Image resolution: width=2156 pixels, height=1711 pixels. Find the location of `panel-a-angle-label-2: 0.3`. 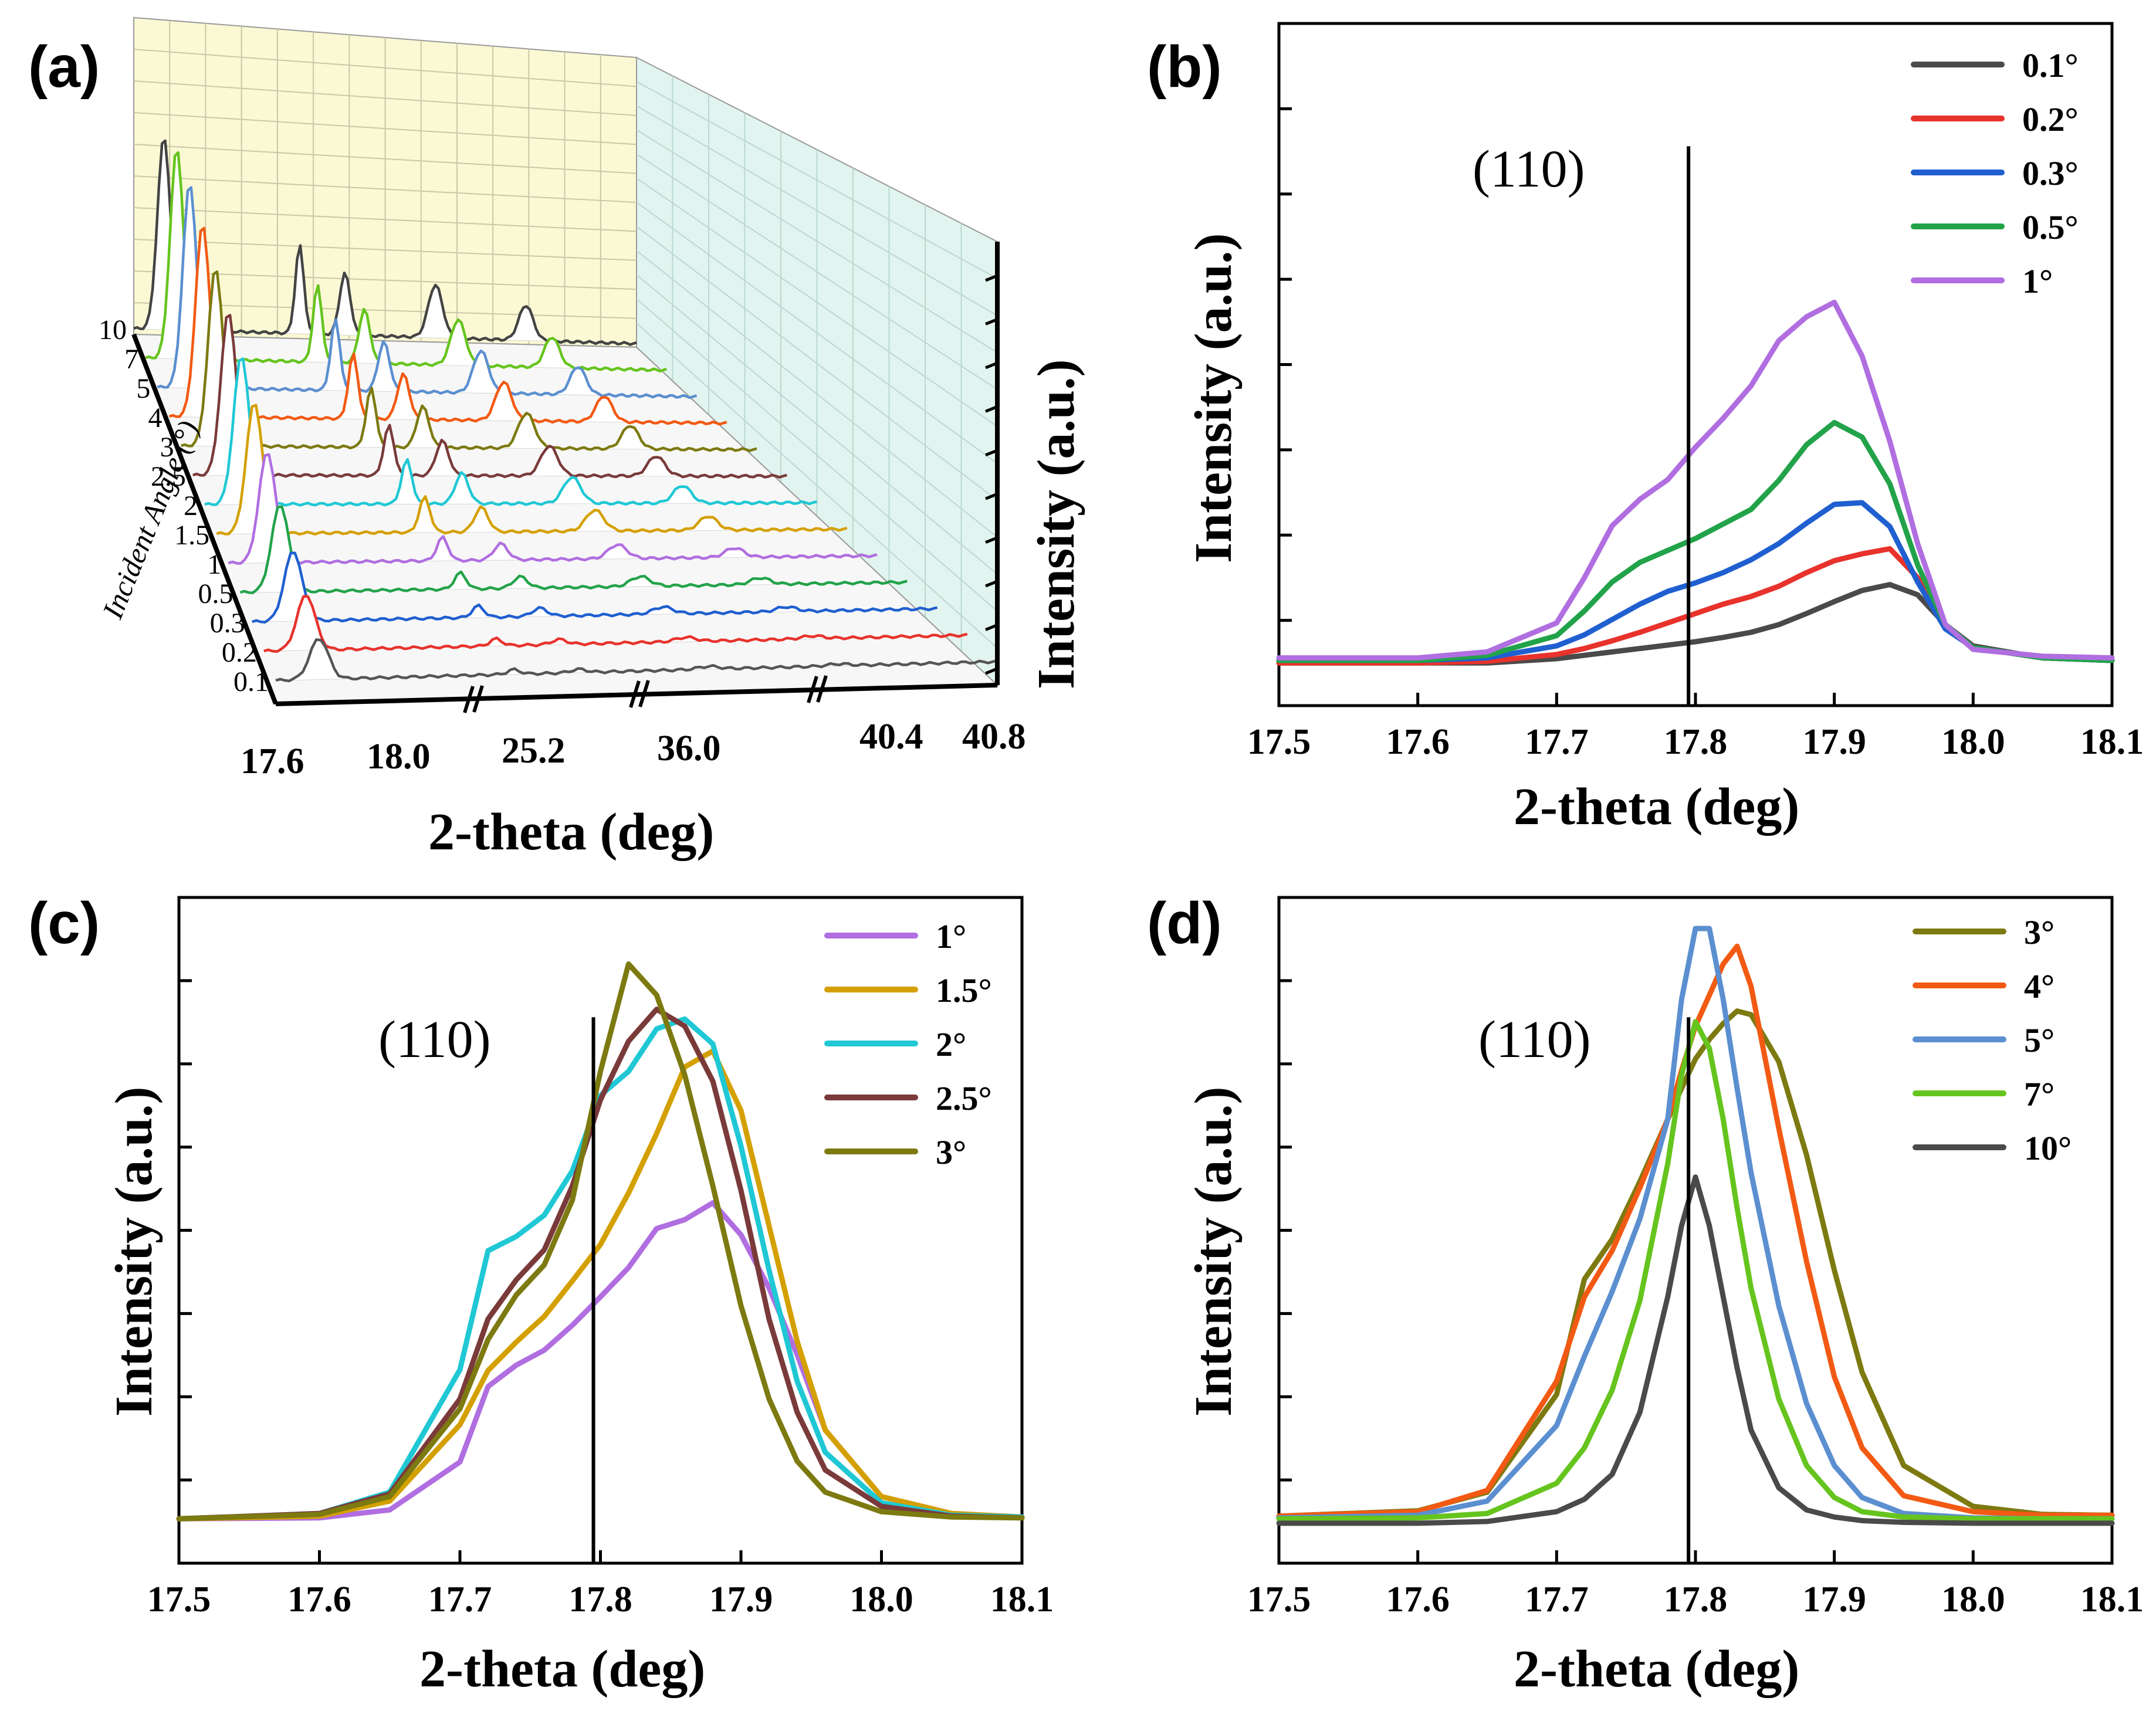

panel-a-angle-label-2: 0.3 is located at coordinates (228, 623).